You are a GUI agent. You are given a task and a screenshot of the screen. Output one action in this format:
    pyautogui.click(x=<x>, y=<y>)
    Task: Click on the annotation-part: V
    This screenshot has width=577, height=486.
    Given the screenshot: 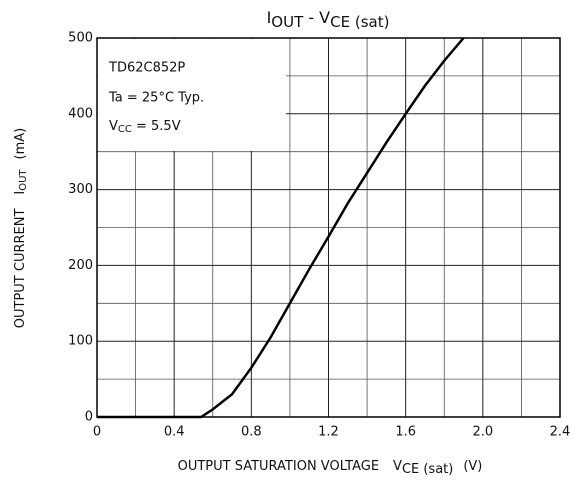 What is the action you would take?
    pyautogui.click(x=113, y=126)
    